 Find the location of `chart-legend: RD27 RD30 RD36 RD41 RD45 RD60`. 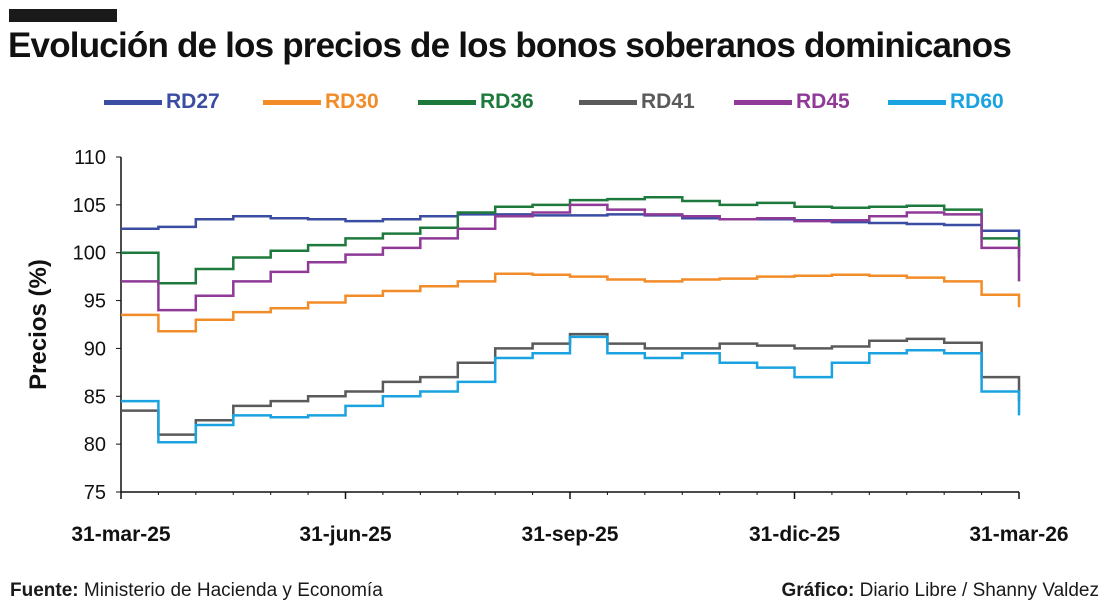

chart-legend: RD27 RD30 RD36 RD41 RD45 RD60 is located at coordinates (554, 103).